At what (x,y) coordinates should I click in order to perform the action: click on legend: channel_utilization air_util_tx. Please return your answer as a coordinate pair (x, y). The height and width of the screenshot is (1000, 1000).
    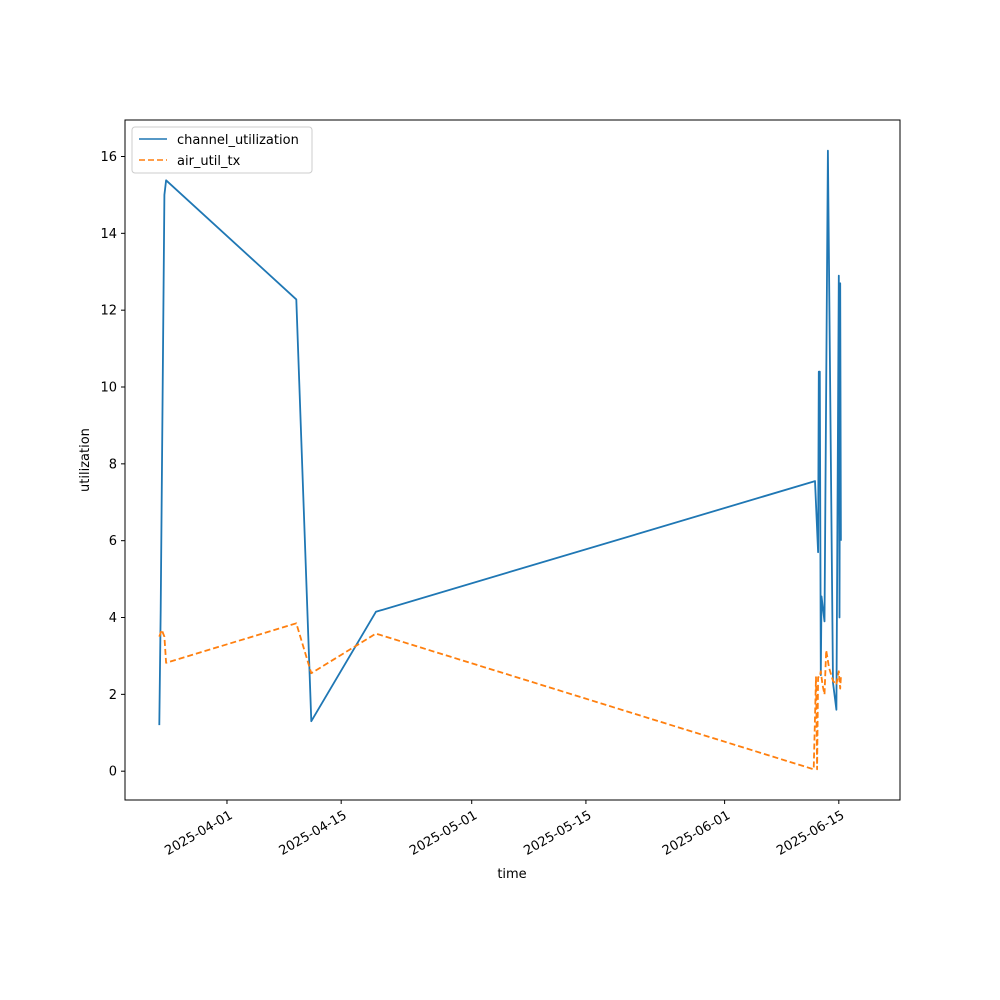
    Looking at the image, I should click on (222, 150).